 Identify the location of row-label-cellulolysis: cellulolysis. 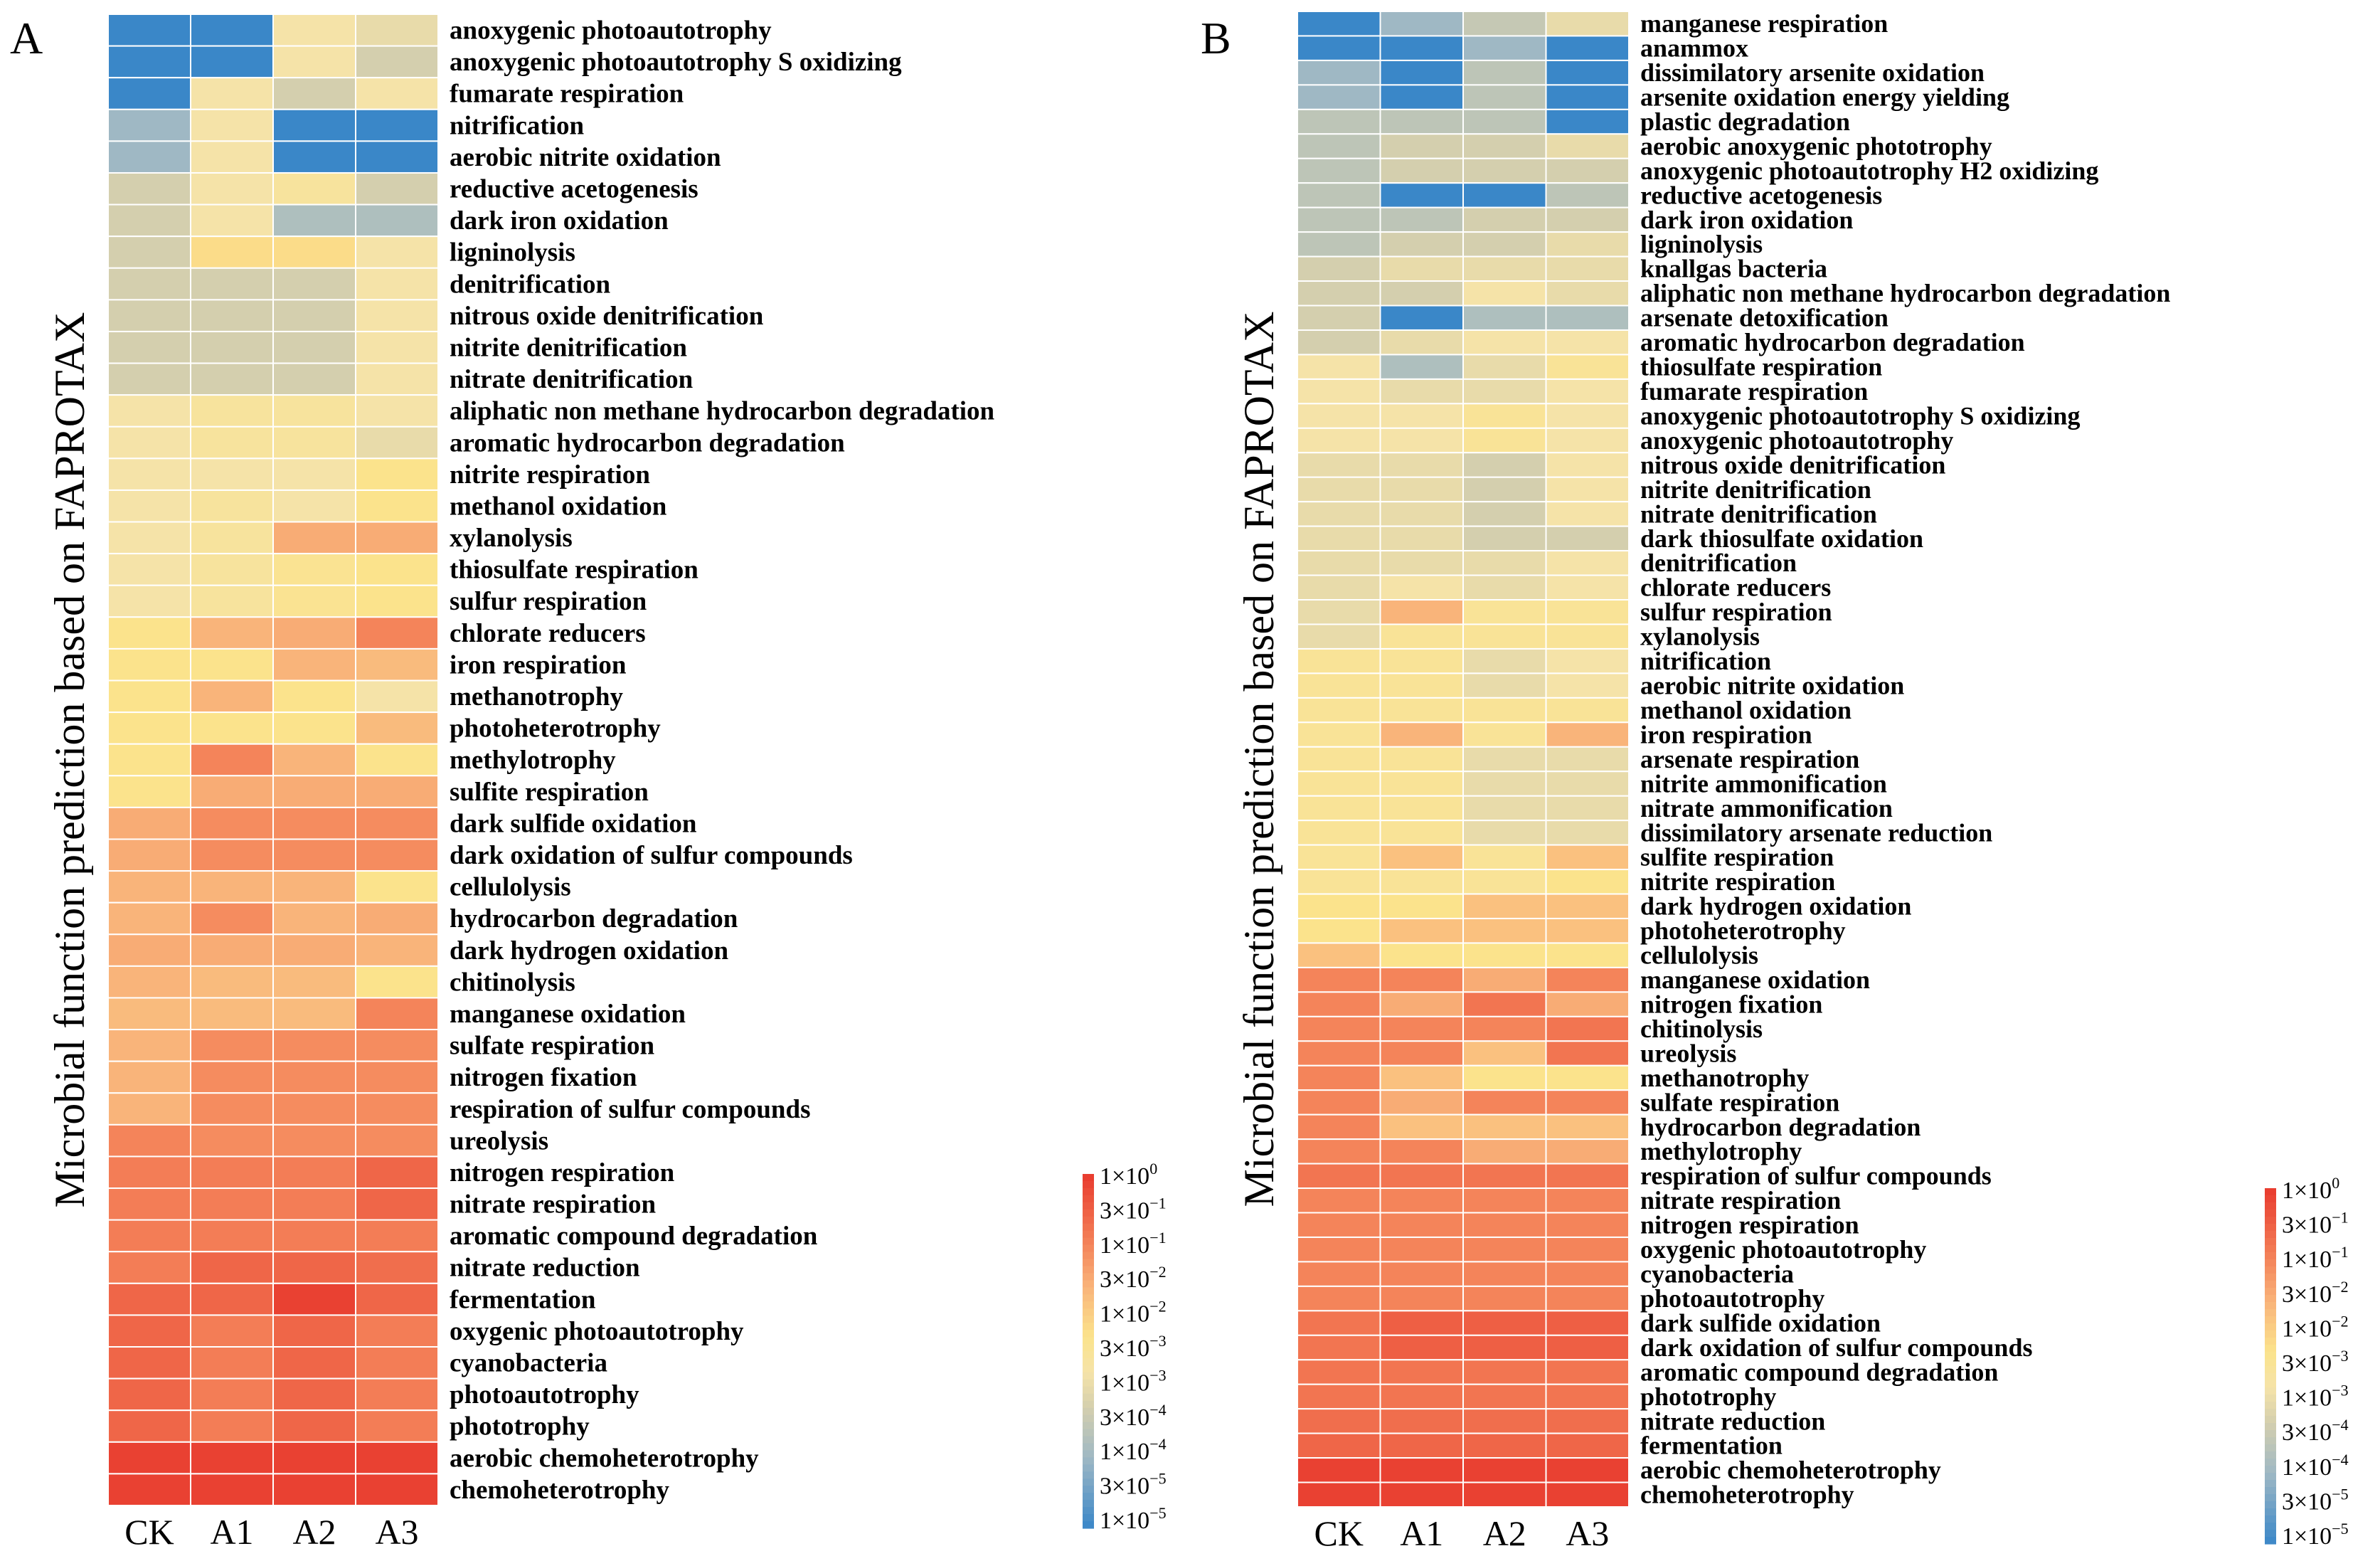
(1699, 955).